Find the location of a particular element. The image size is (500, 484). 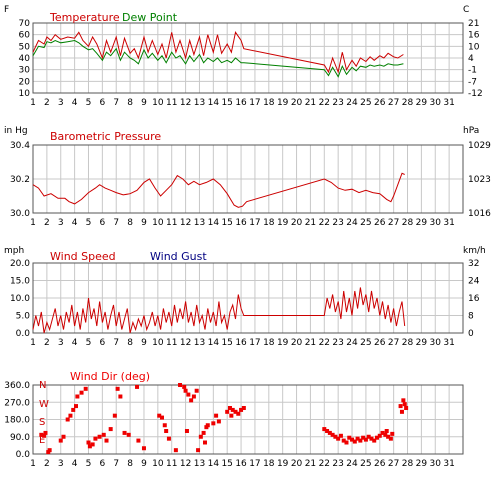

x-tick-label: 9 is located at coordinates (144, 103).